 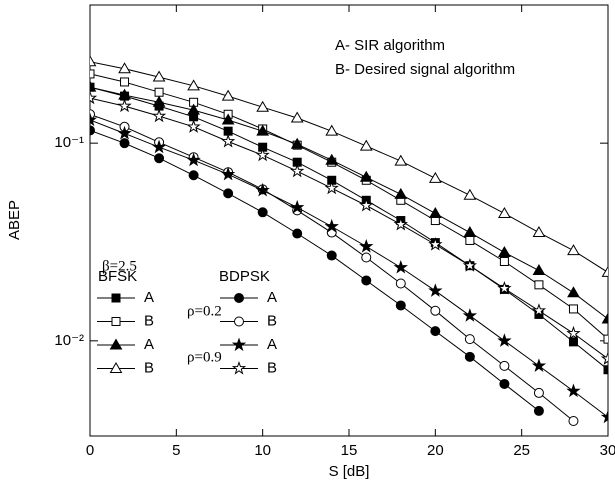 What do you see at coordinates (607, 450) in the screenshot?
I see `x-tick-label: 30` at bounding box center [607, 450].